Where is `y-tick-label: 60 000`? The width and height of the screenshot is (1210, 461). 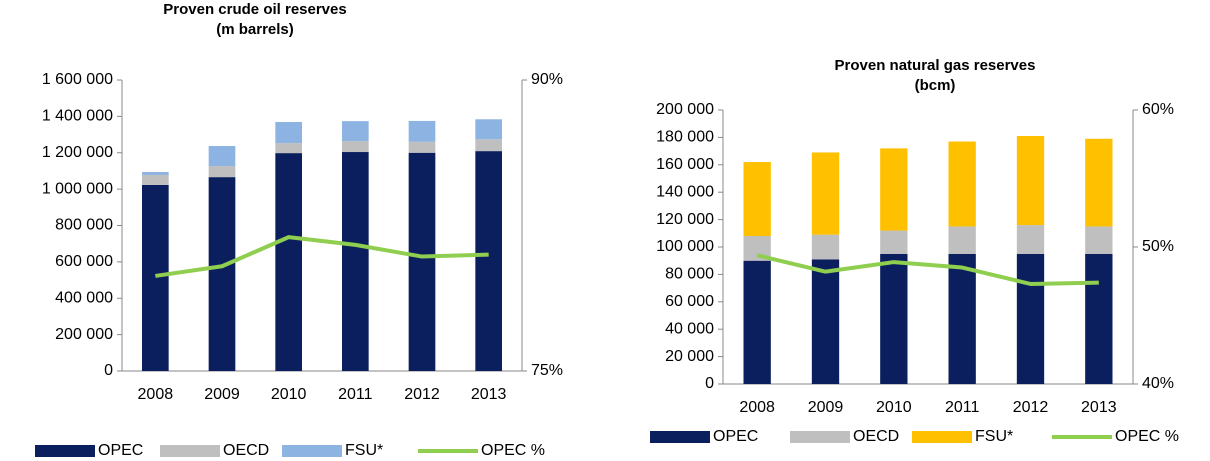 y-tick-label: 60 000 is located at coordinates (689, 301).